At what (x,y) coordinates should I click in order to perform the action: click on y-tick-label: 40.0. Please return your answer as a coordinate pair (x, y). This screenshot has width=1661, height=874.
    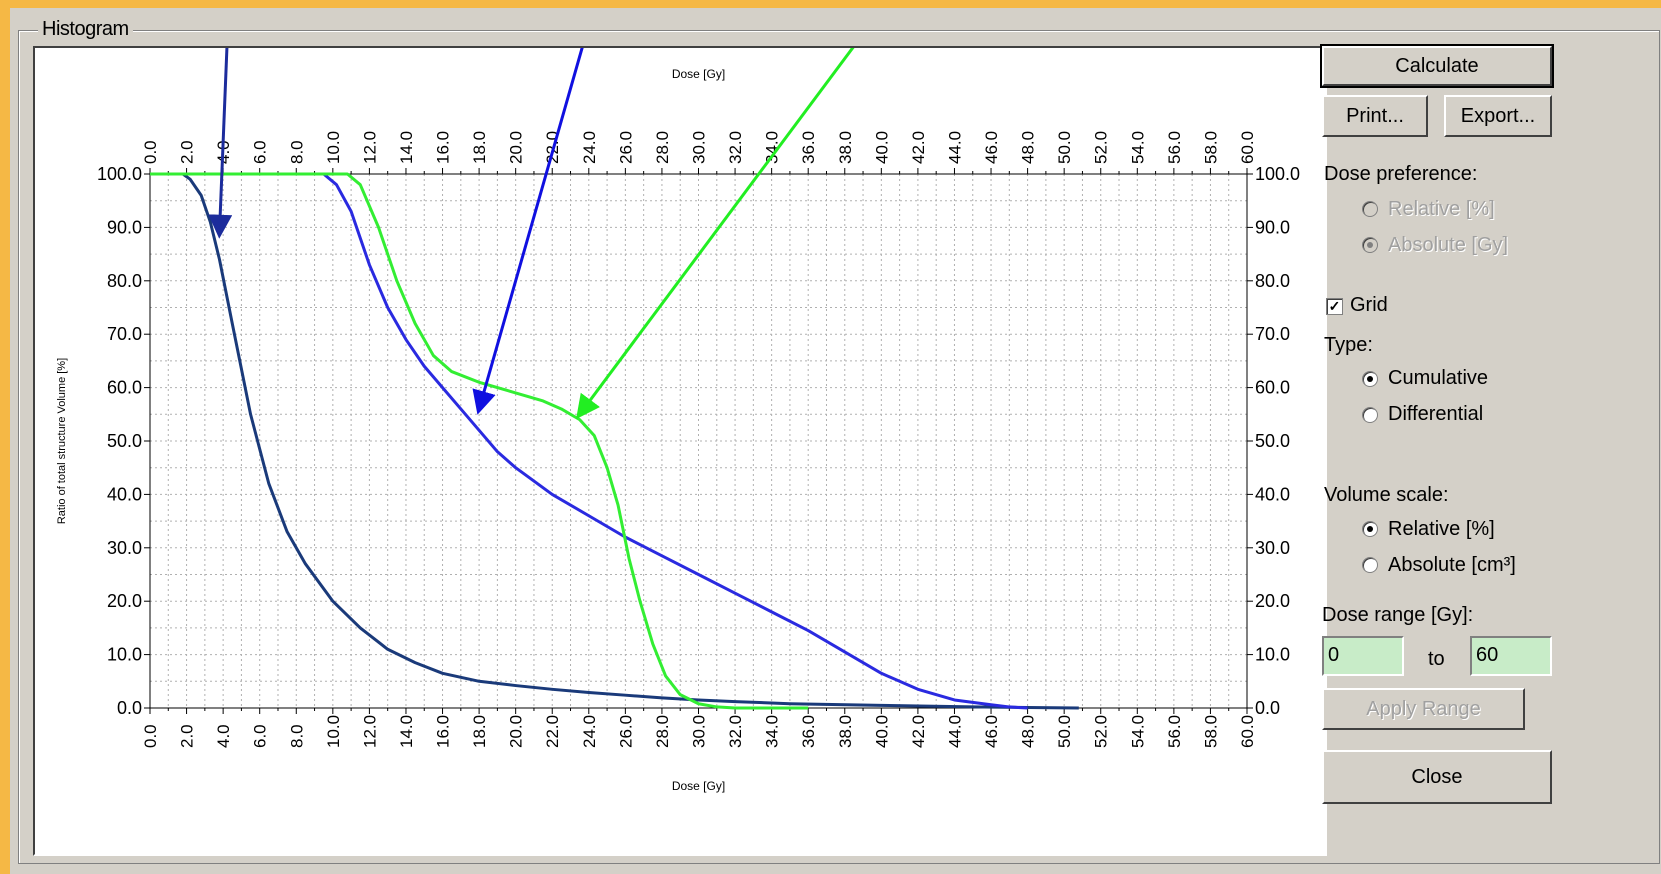
    Looking at the image, I should click on (124, 494).